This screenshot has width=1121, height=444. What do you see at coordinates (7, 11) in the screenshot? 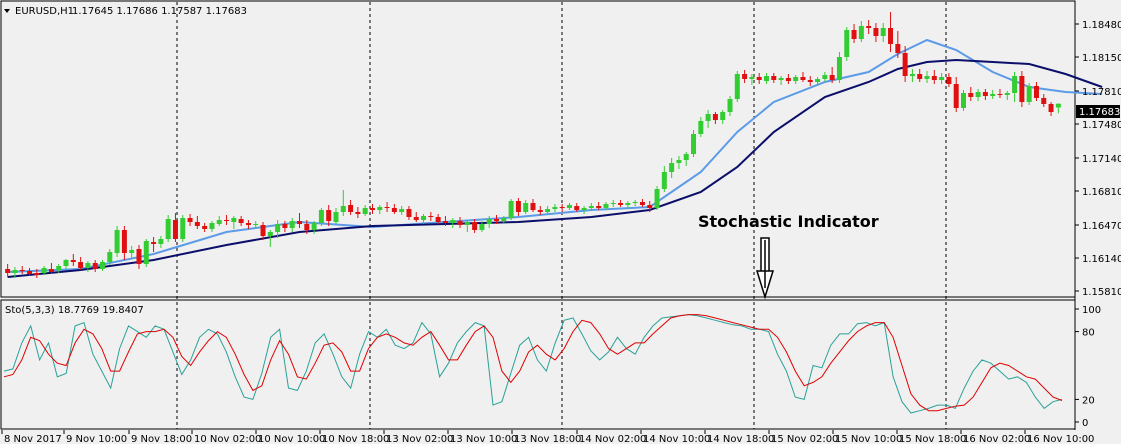
I see `dropdown-triangle-icon` at bounding box center [7, 11].